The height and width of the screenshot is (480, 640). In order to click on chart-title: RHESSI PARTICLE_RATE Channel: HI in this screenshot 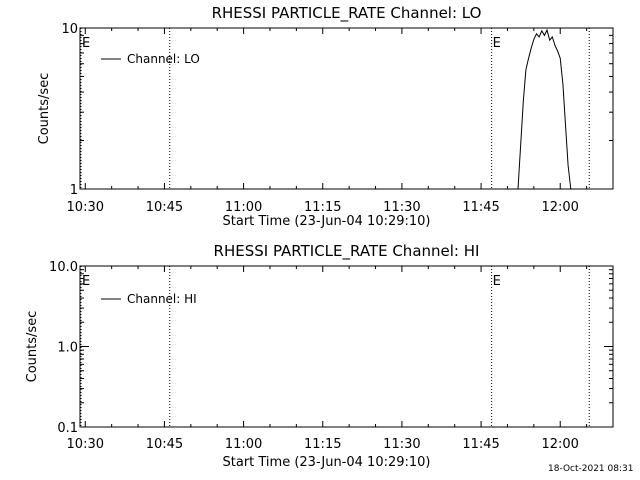, I will do `click(347, 251)`.